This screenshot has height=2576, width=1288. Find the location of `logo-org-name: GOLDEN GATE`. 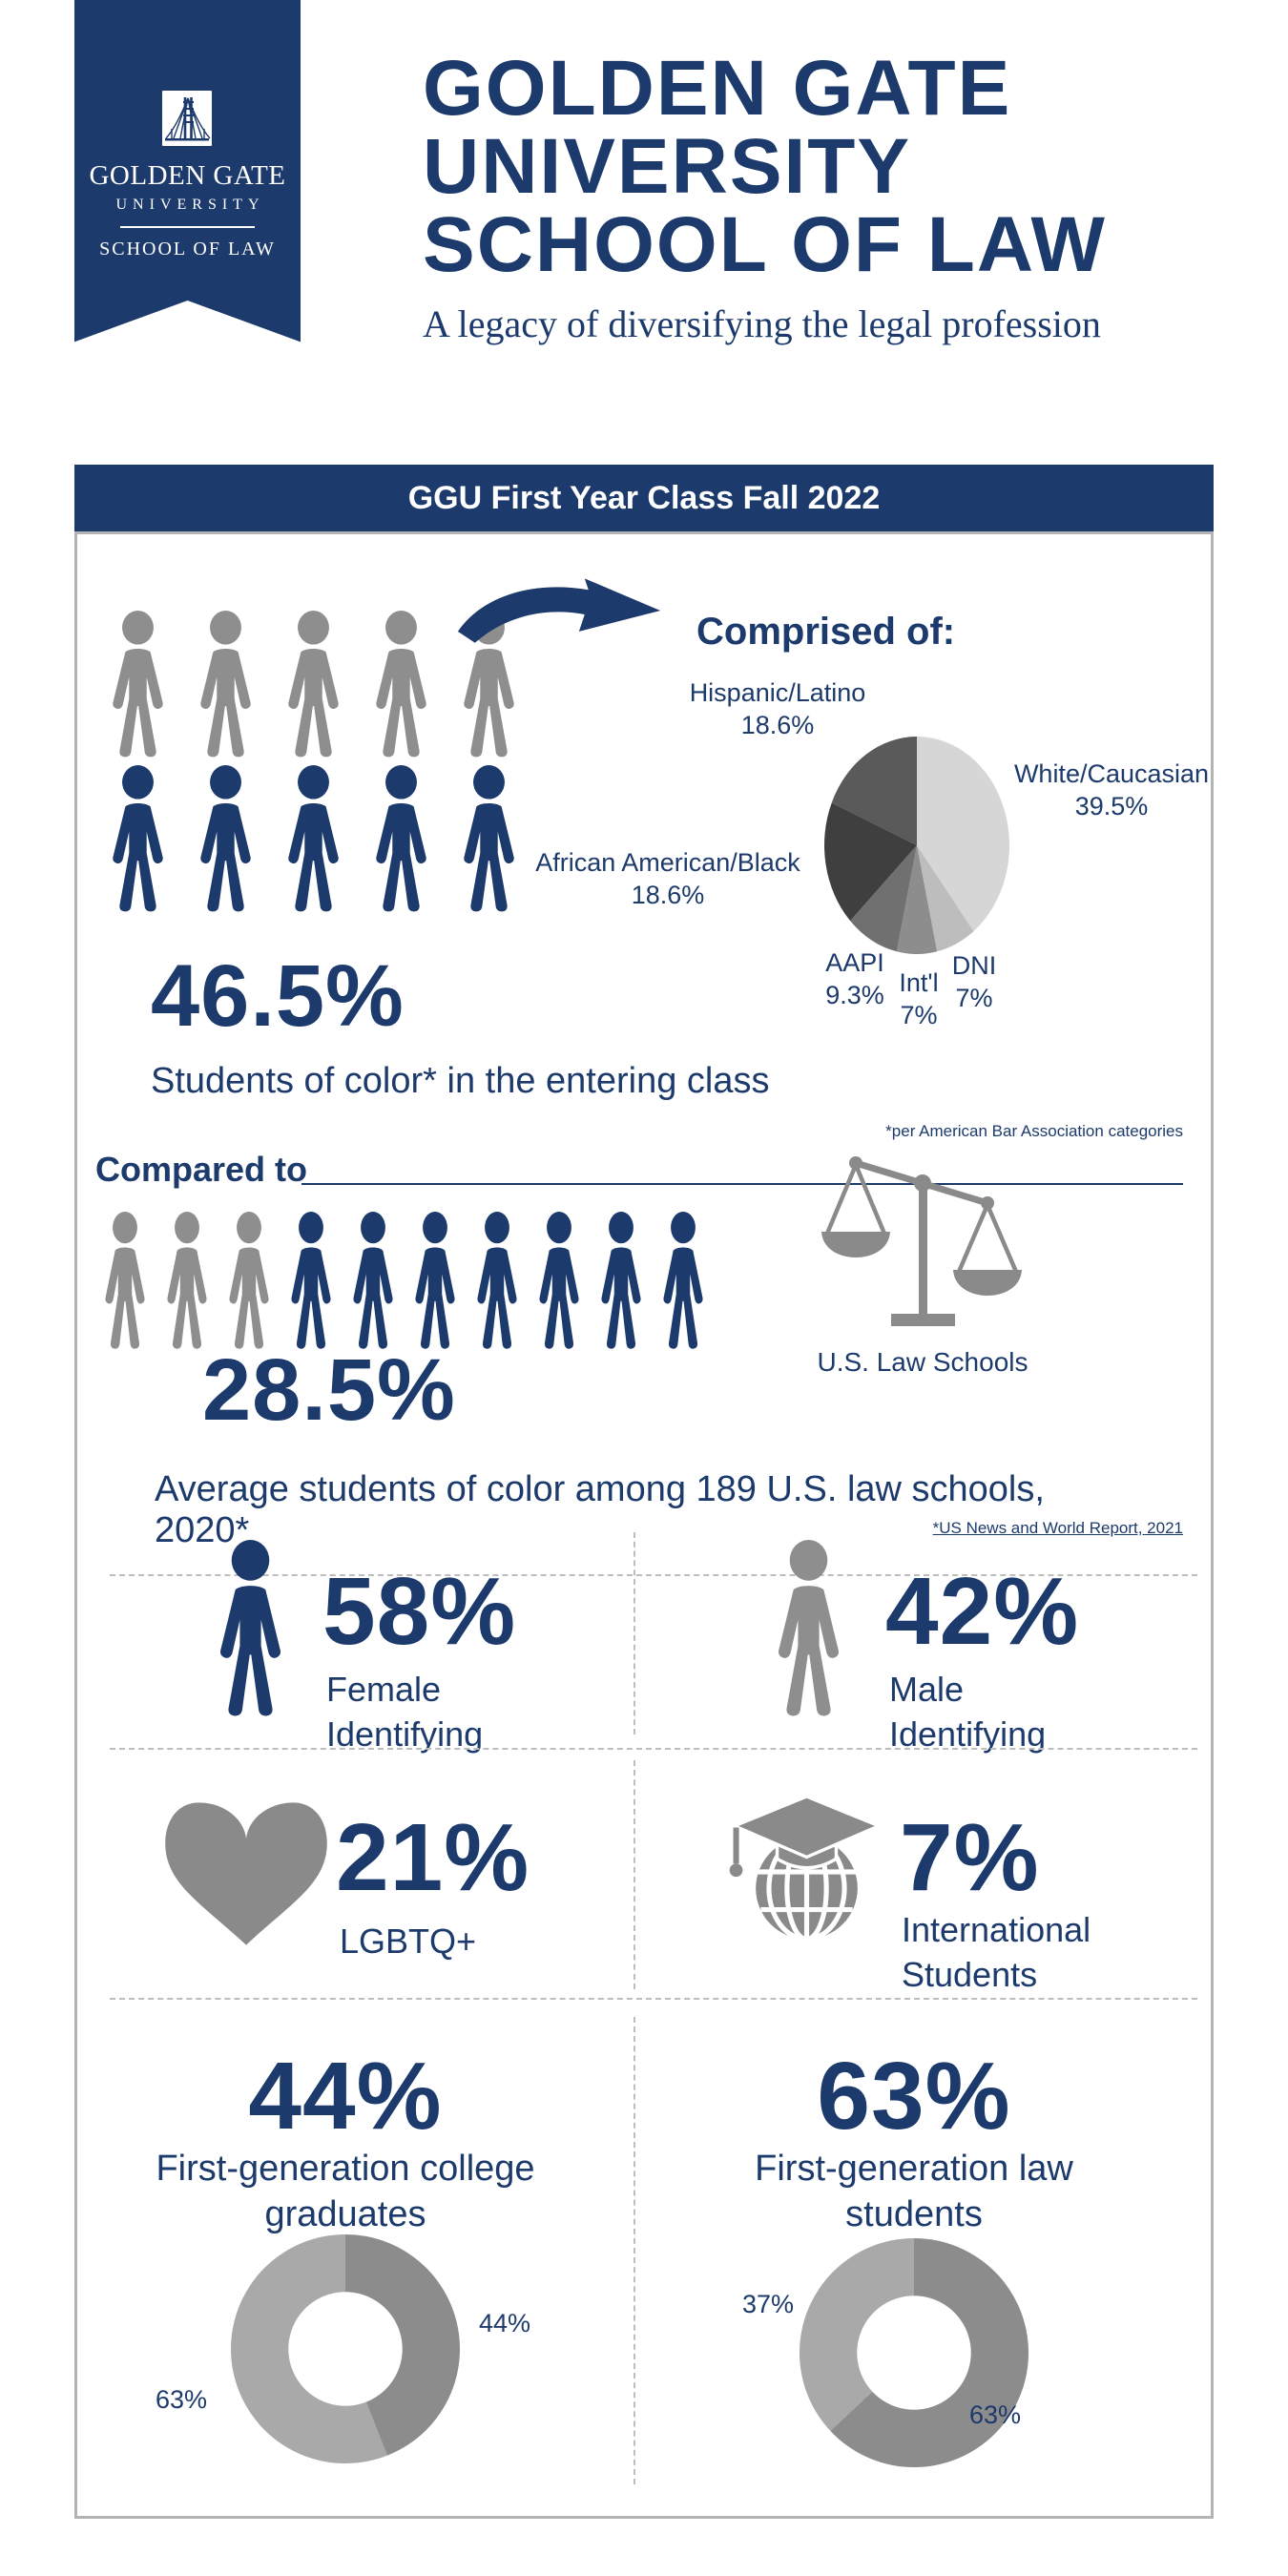

logo-org-name: GOLDEN GATE is located at coordinates (187, 175).